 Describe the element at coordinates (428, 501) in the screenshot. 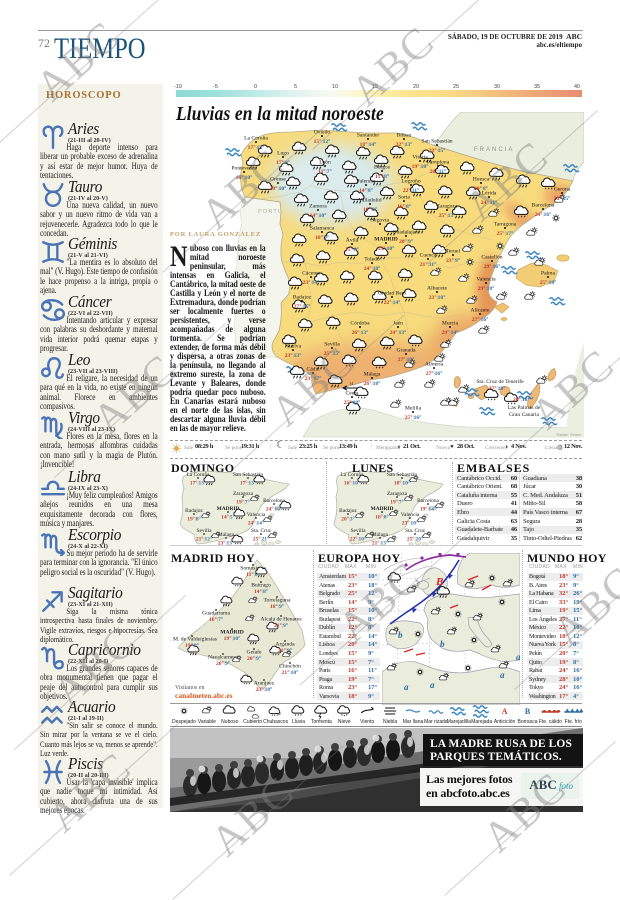

I see `svg-text: Barcelona` at that location.